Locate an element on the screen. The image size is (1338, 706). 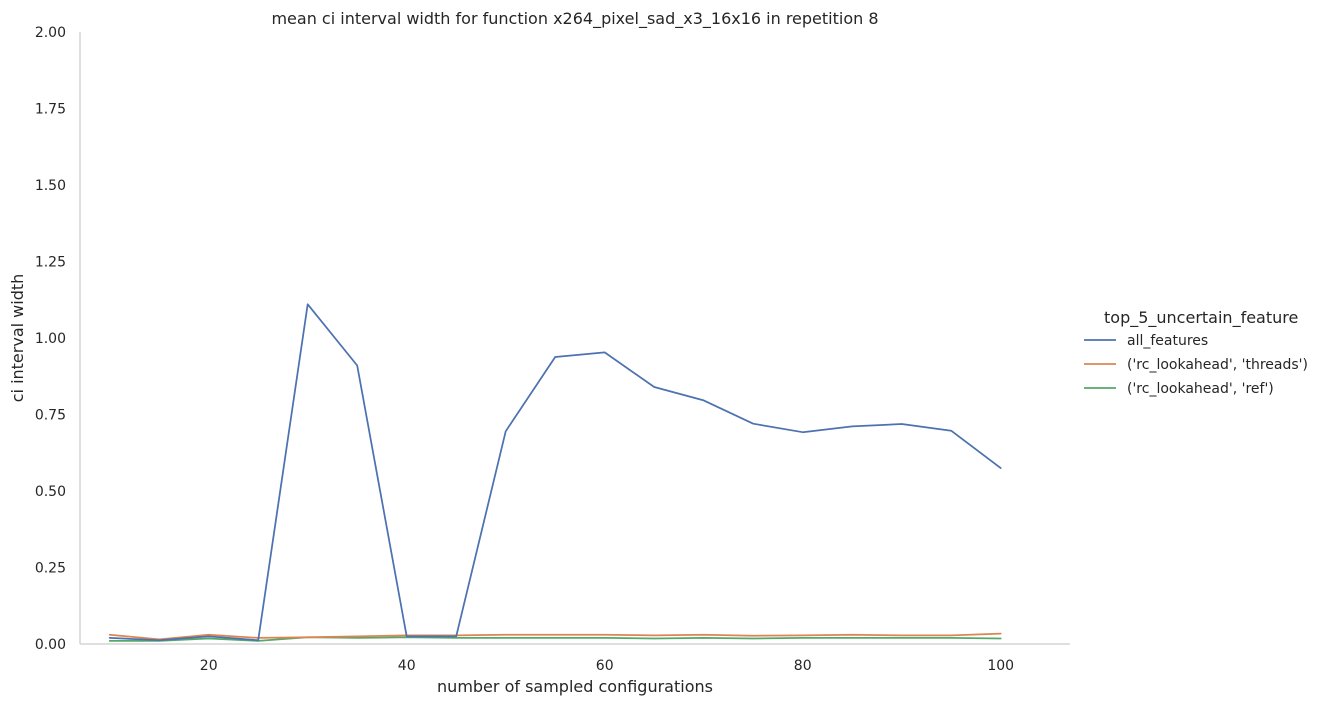
legend-entry-label: ('rc_lookahead', 'ref') is located at coordinates (1200, 389).